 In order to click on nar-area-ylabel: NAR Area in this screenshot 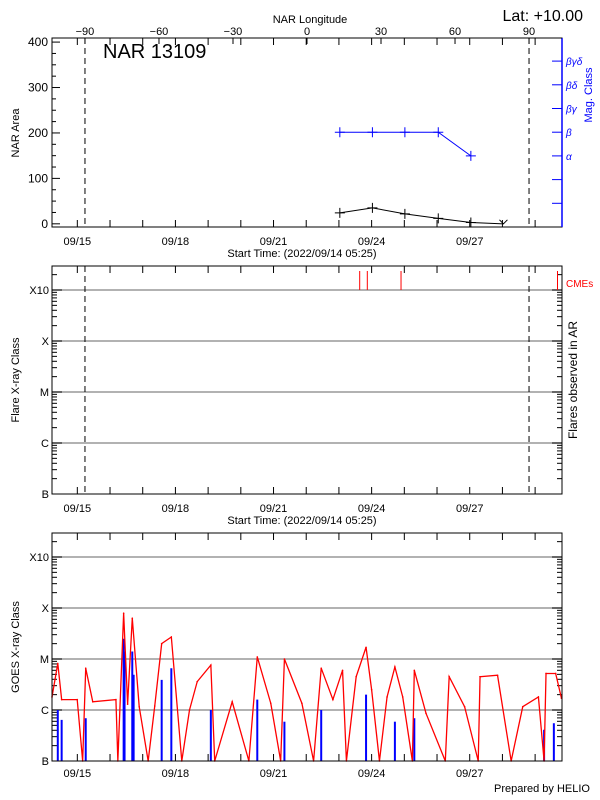, I will do `click(16, 133)`.